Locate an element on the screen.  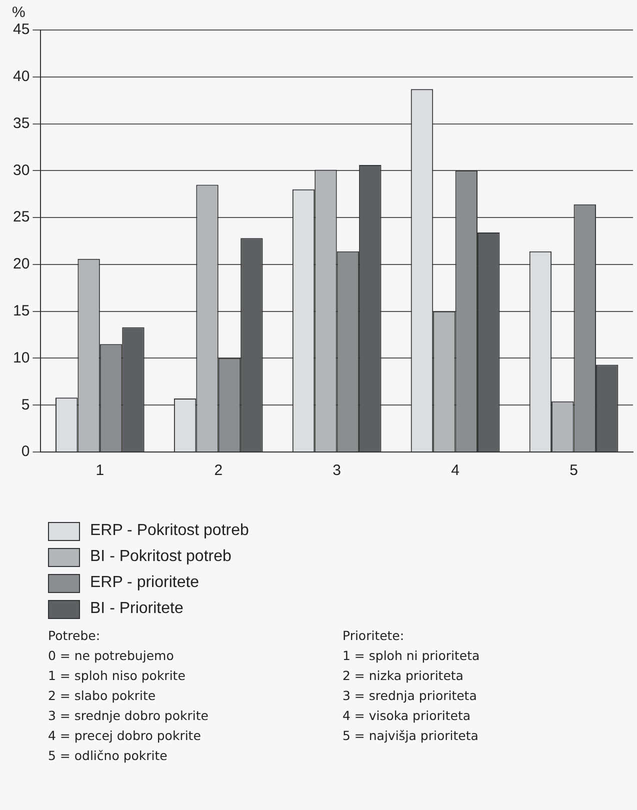
text: 2 = nizka prioriteta is located at coordinates (403, 676).